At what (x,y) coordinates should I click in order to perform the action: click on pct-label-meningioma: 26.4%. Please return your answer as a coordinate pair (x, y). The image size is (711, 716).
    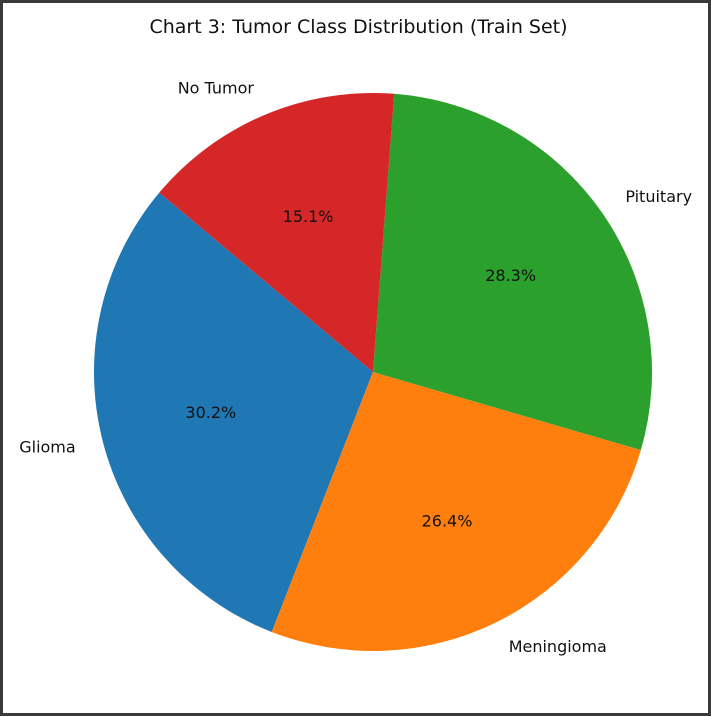
    Looking at the image, I should click on (447, 521).